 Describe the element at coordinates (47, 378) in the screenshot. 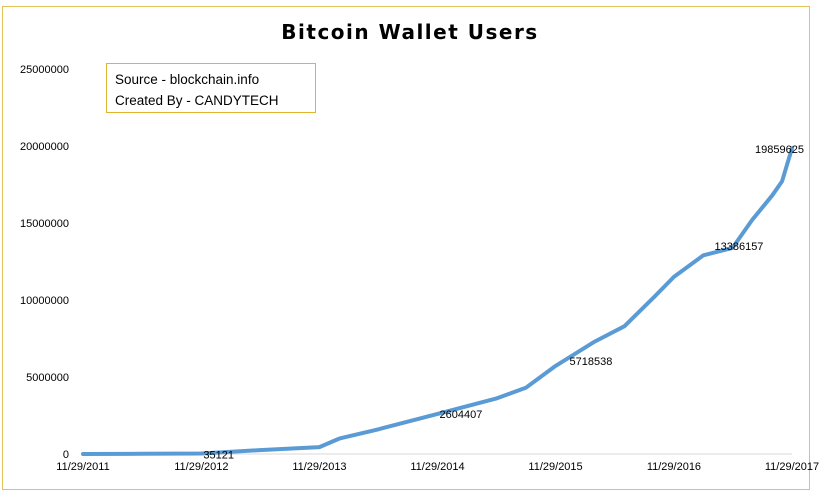

I see `y-tick-label: 5000000` at that location.